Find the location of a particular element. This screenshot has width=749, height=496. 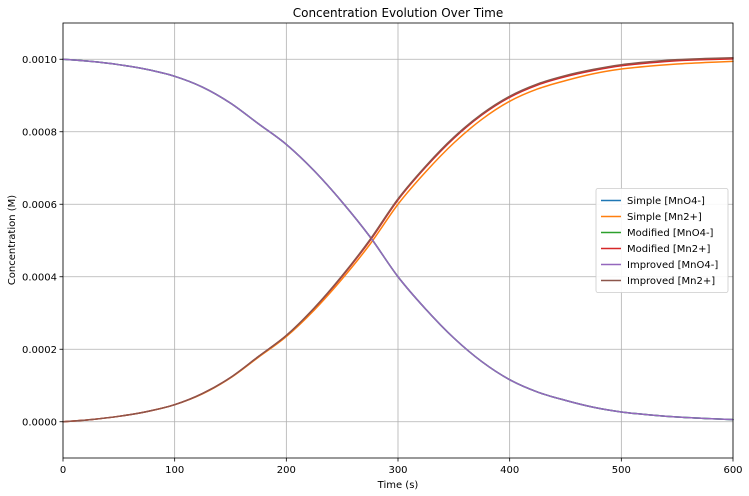

legend-label: Simple [MnO4-] is located at coordinates (666, 201).